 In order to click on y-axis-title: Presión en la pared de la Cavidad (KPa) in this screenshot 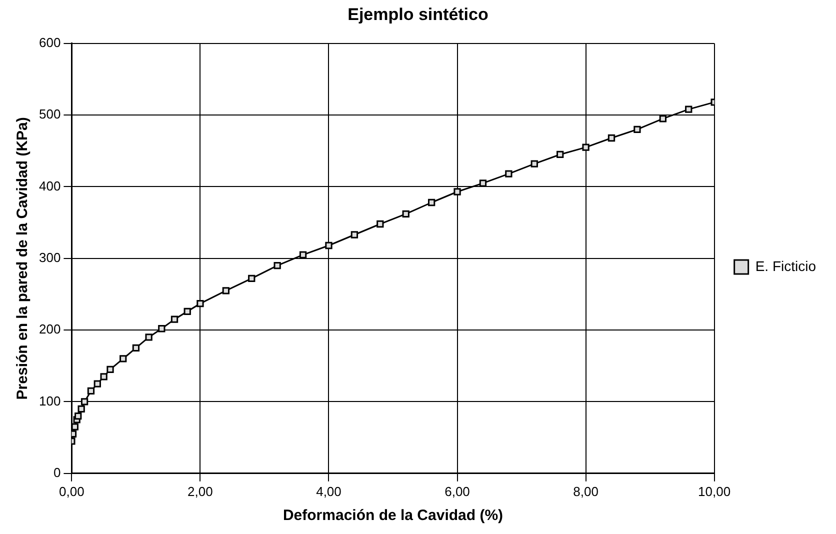, I will do `click(23, 258)`.